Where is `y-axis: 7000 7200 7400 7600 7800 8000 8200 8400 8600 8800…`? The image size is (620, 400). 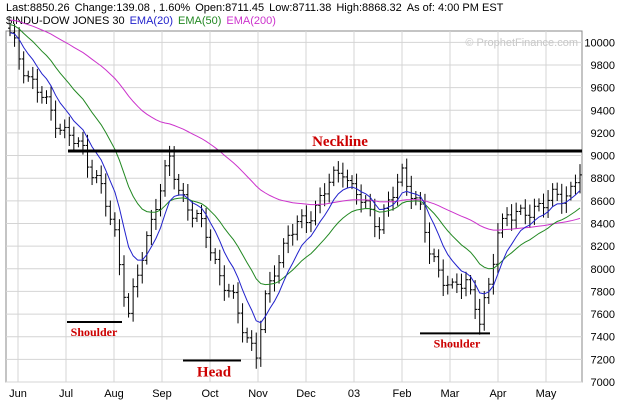
y-axis: 7000 7200 7400 7600 7800 8000 8200 8400 8600 8800… is located at coordinates (599, 213).